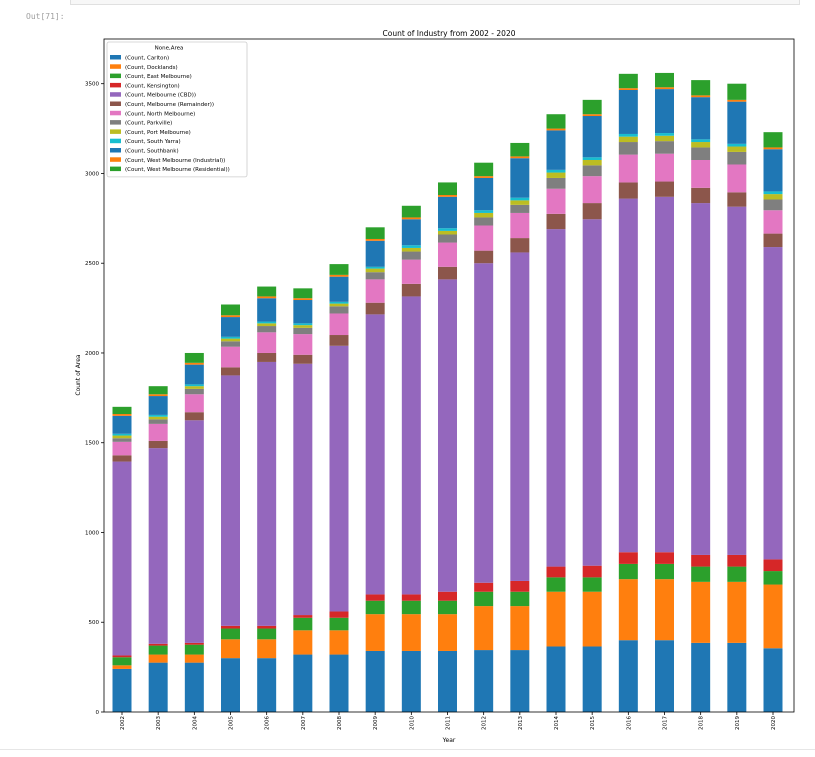 The image size is (815, 757). Describe the element at coordinates (304, 723) in the screenshot. I see `x-tick-label: 2007` at that location.